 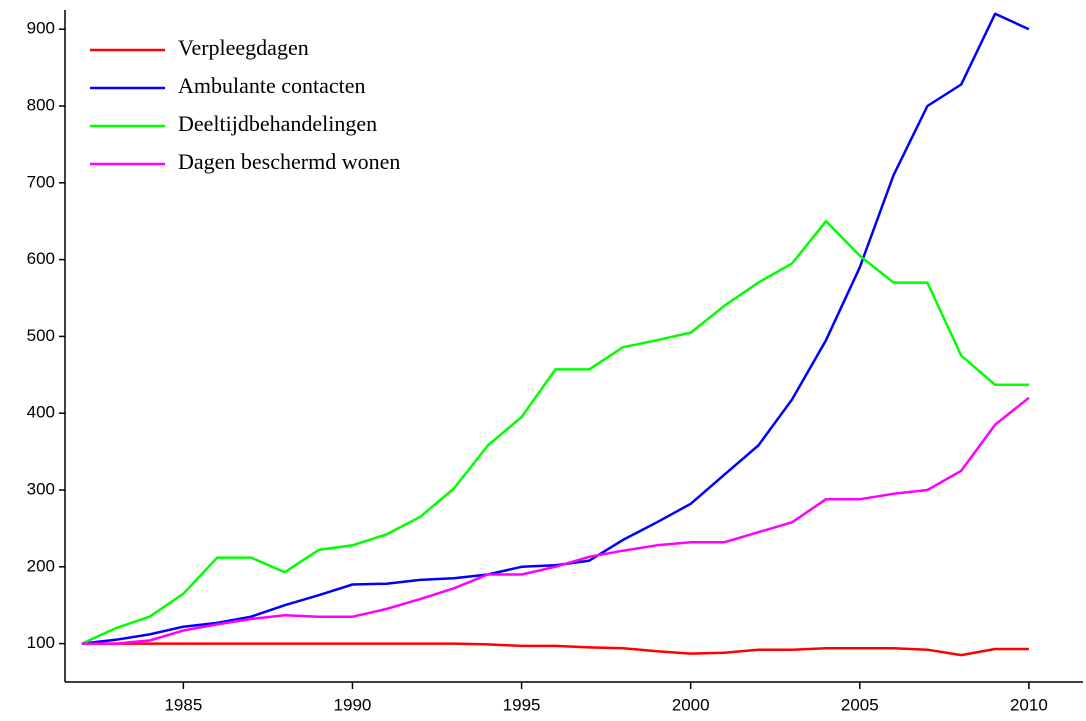 I want to click on x-tick-label: 2010, so click(x=1029, y=704).